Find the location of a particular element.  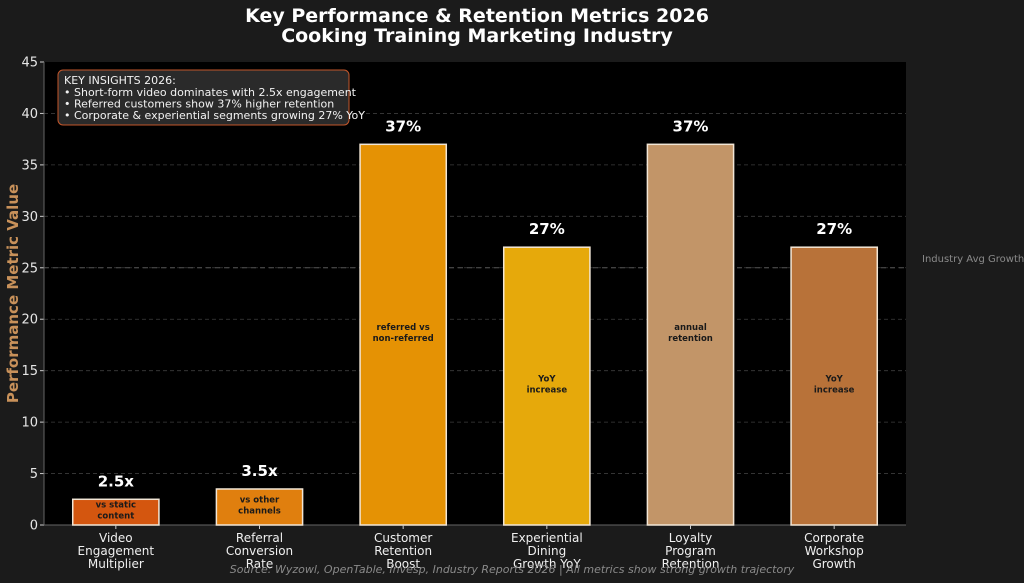

y-tick-label: 40 is located at coordinates (29, 114).